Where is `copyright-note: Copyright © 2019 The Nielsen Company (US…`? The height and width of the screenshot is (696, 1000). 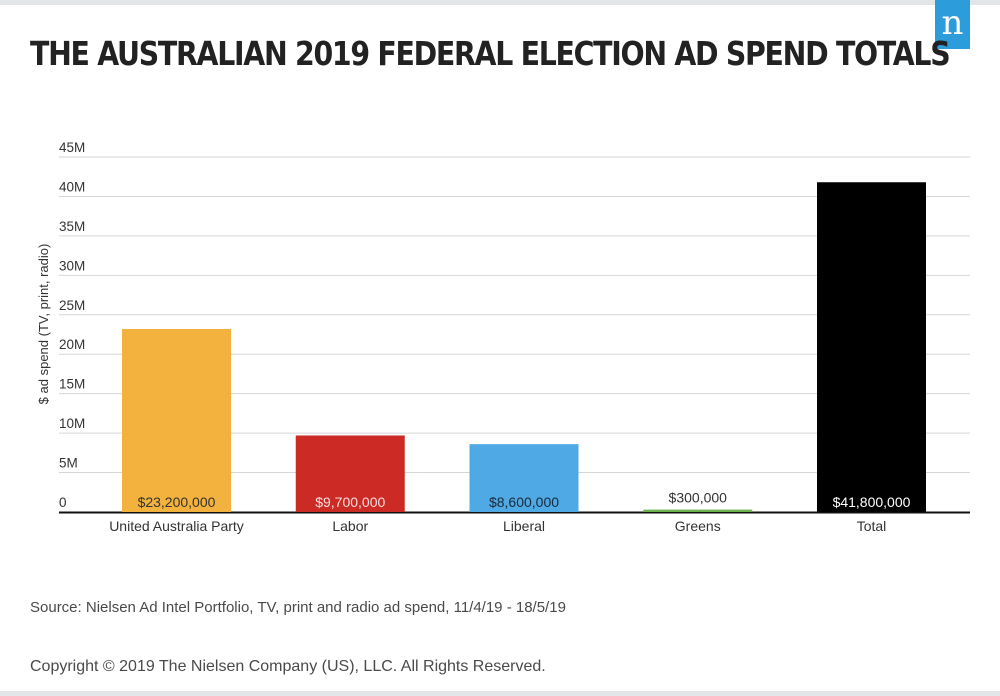 copyright-note: Copyright © 2019 The Nielsen Company (US… is located at coordinates (288, 666).